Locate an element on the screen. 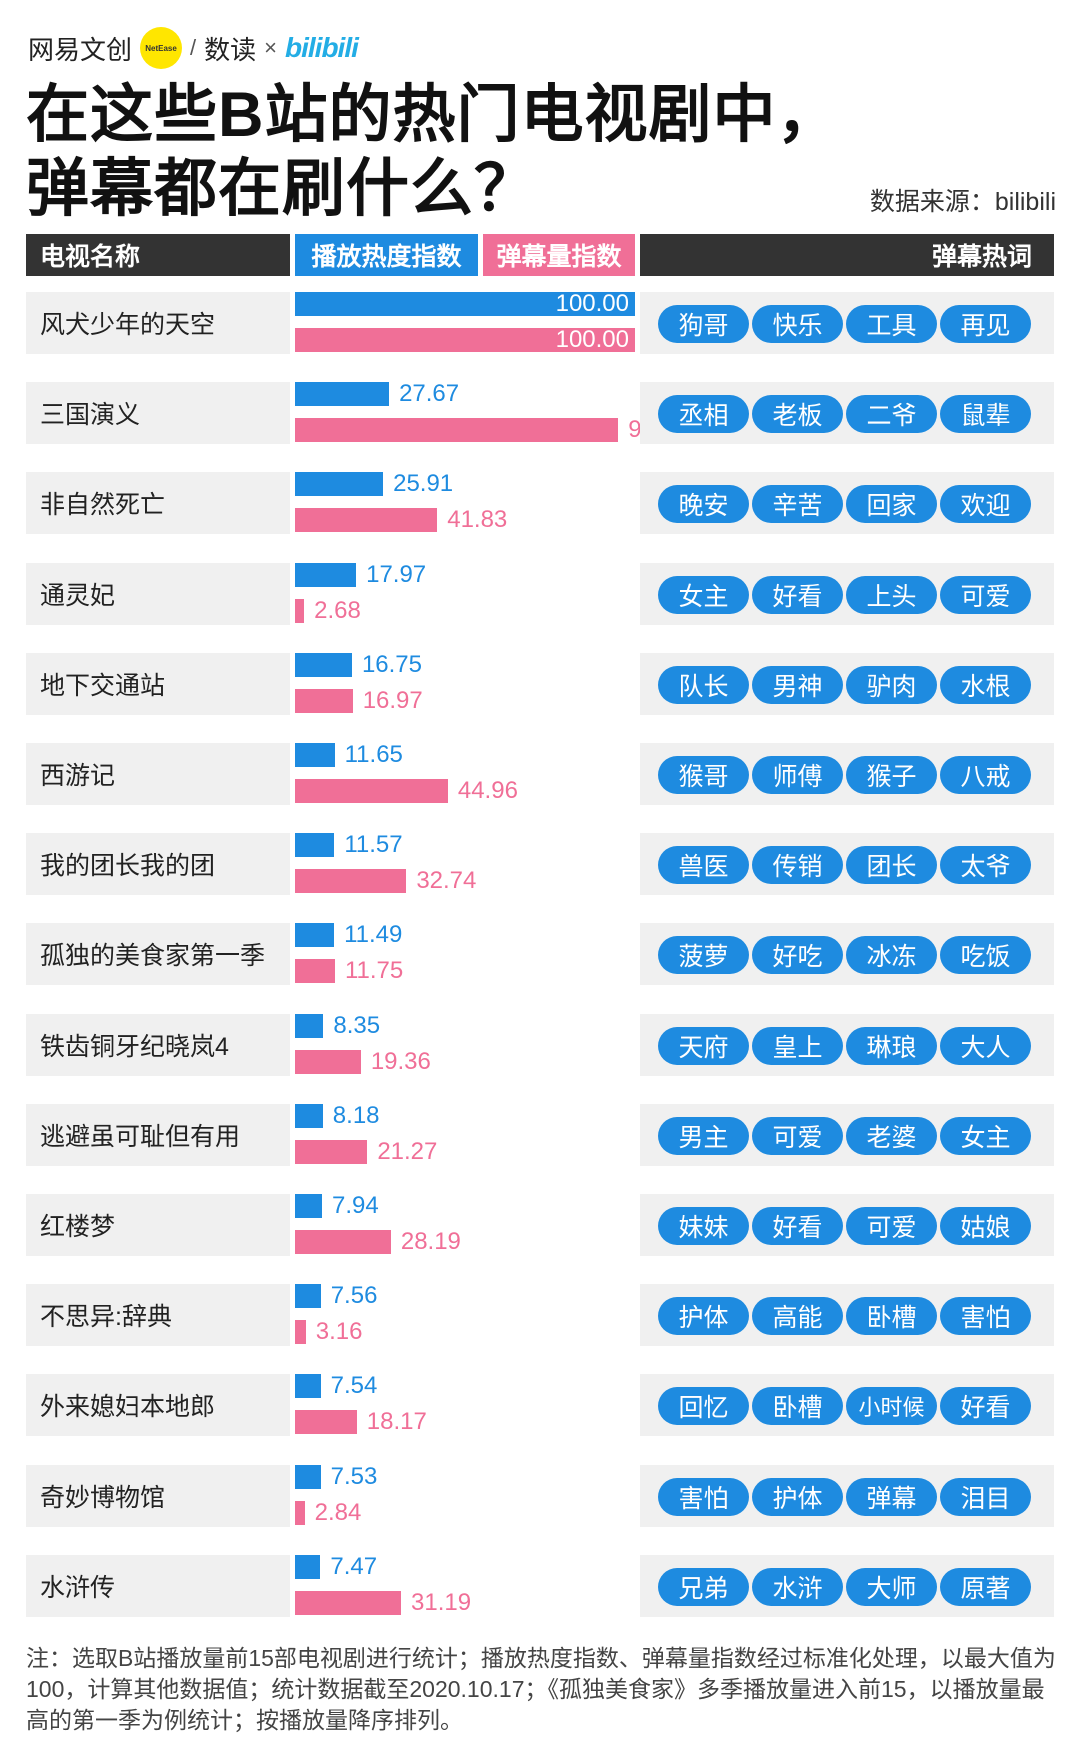  table-row: 奇妙博物馆 7.53 2.84 害怕 护体 弹幕 泪目 is located at coordinates (540, 1496).